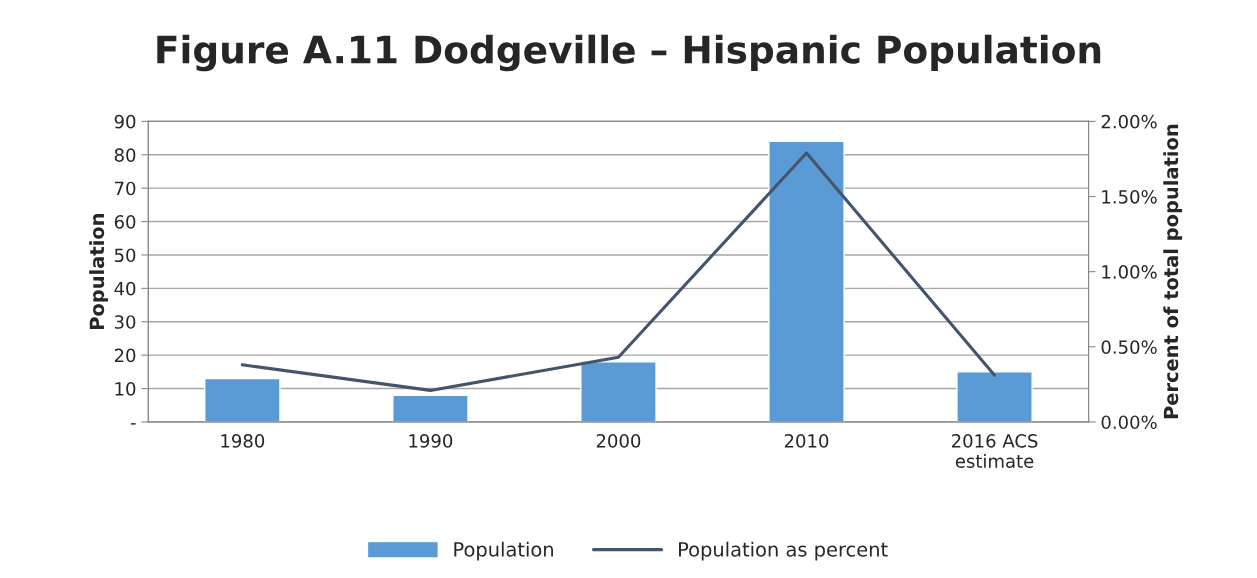  Describe the element at coordinates (125, 222) in the screenshot. I see `y-tick-label: 60` at that location.